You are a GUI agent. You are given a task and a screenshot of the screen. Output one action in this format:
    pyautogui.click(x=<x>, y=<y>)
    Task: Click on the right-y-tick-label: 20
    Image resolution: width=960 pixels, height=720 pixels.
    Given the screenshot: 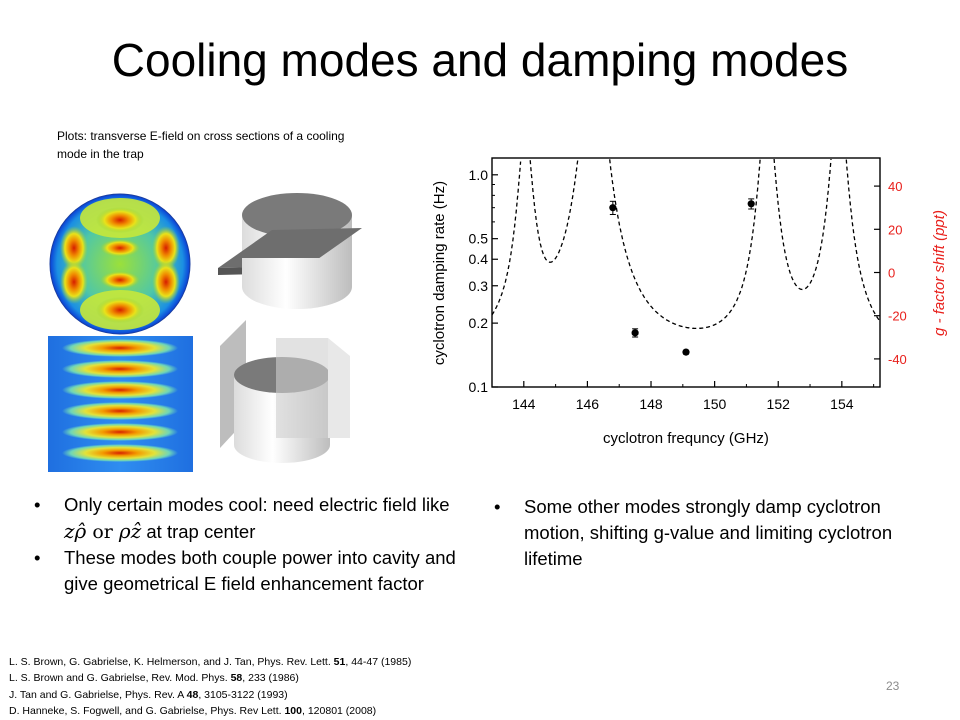 What is the action you would take?
    pyautogui.click(x=895, y=229)
    